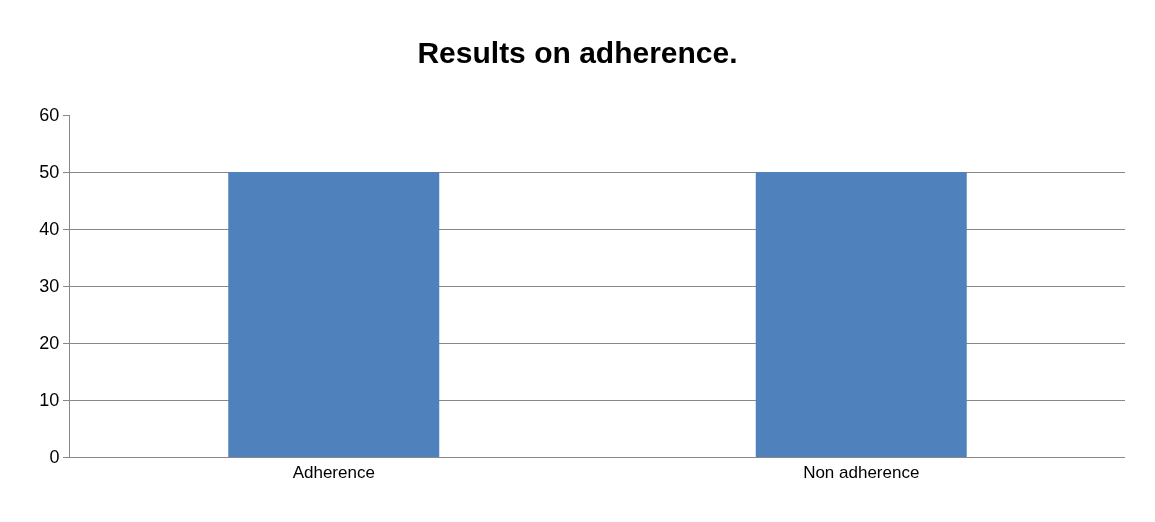  I want to click on x-tick-label: Non adherence, so click(861, 473).